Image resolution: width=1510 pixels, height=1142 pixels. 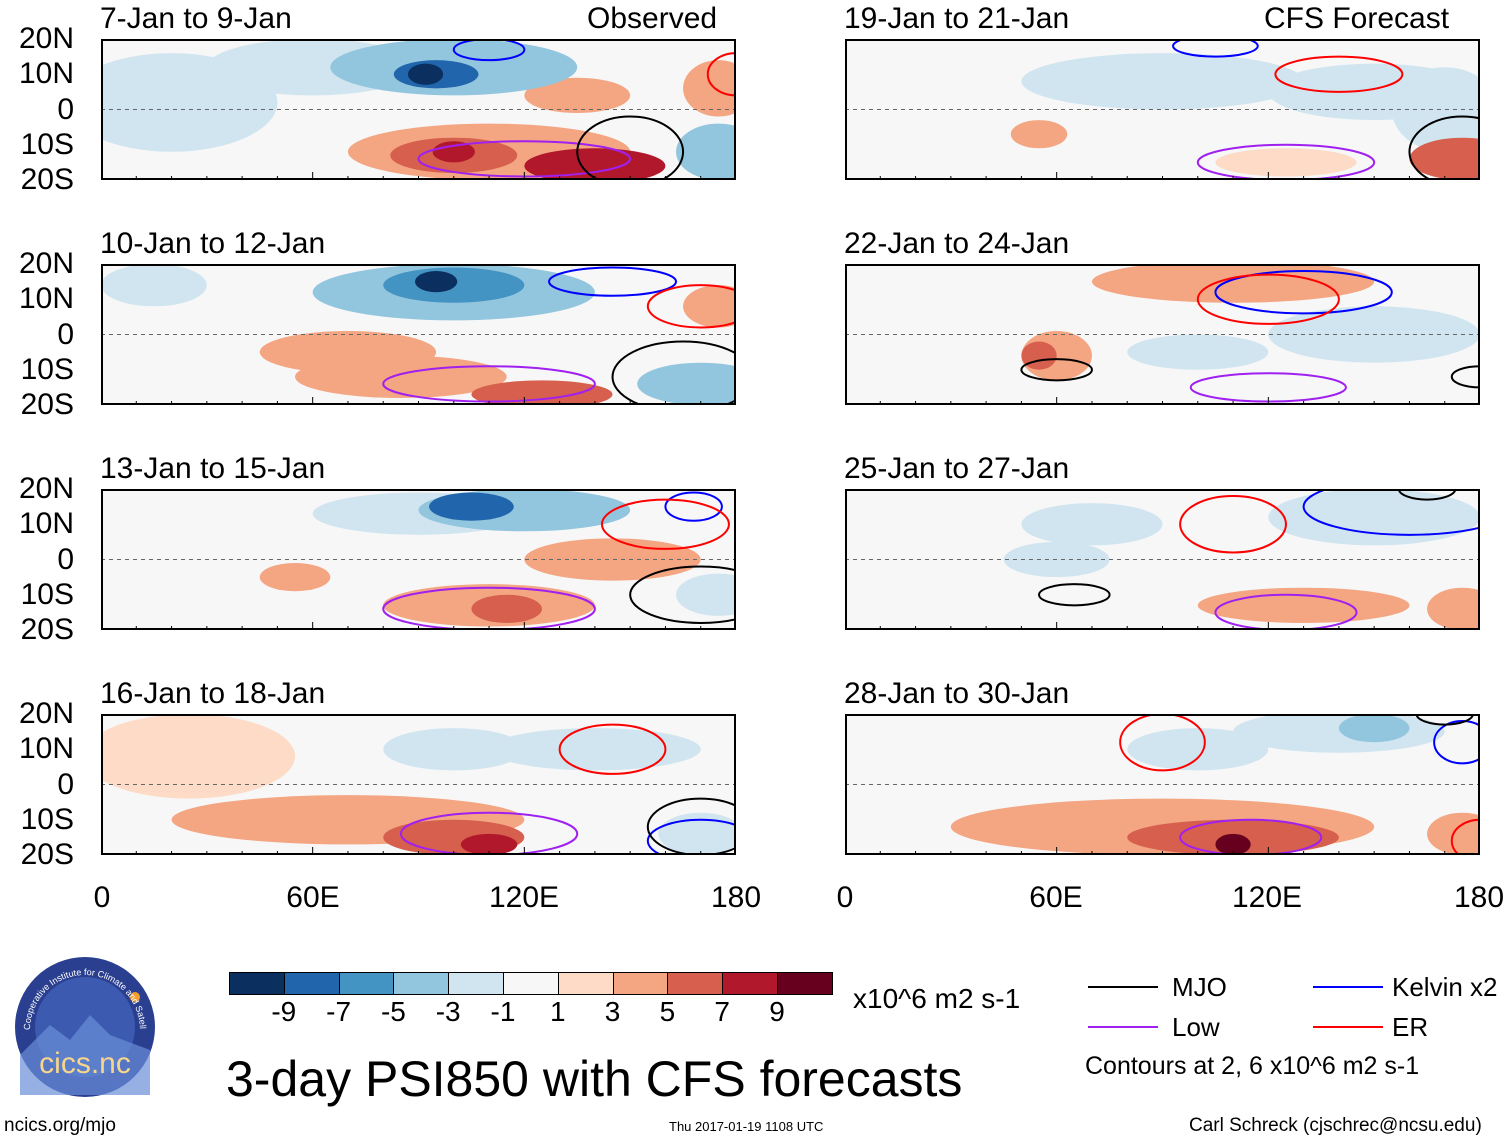 I want to click on panel-title: 25-Jan to 27-Jan, so click(x=957, y=468).